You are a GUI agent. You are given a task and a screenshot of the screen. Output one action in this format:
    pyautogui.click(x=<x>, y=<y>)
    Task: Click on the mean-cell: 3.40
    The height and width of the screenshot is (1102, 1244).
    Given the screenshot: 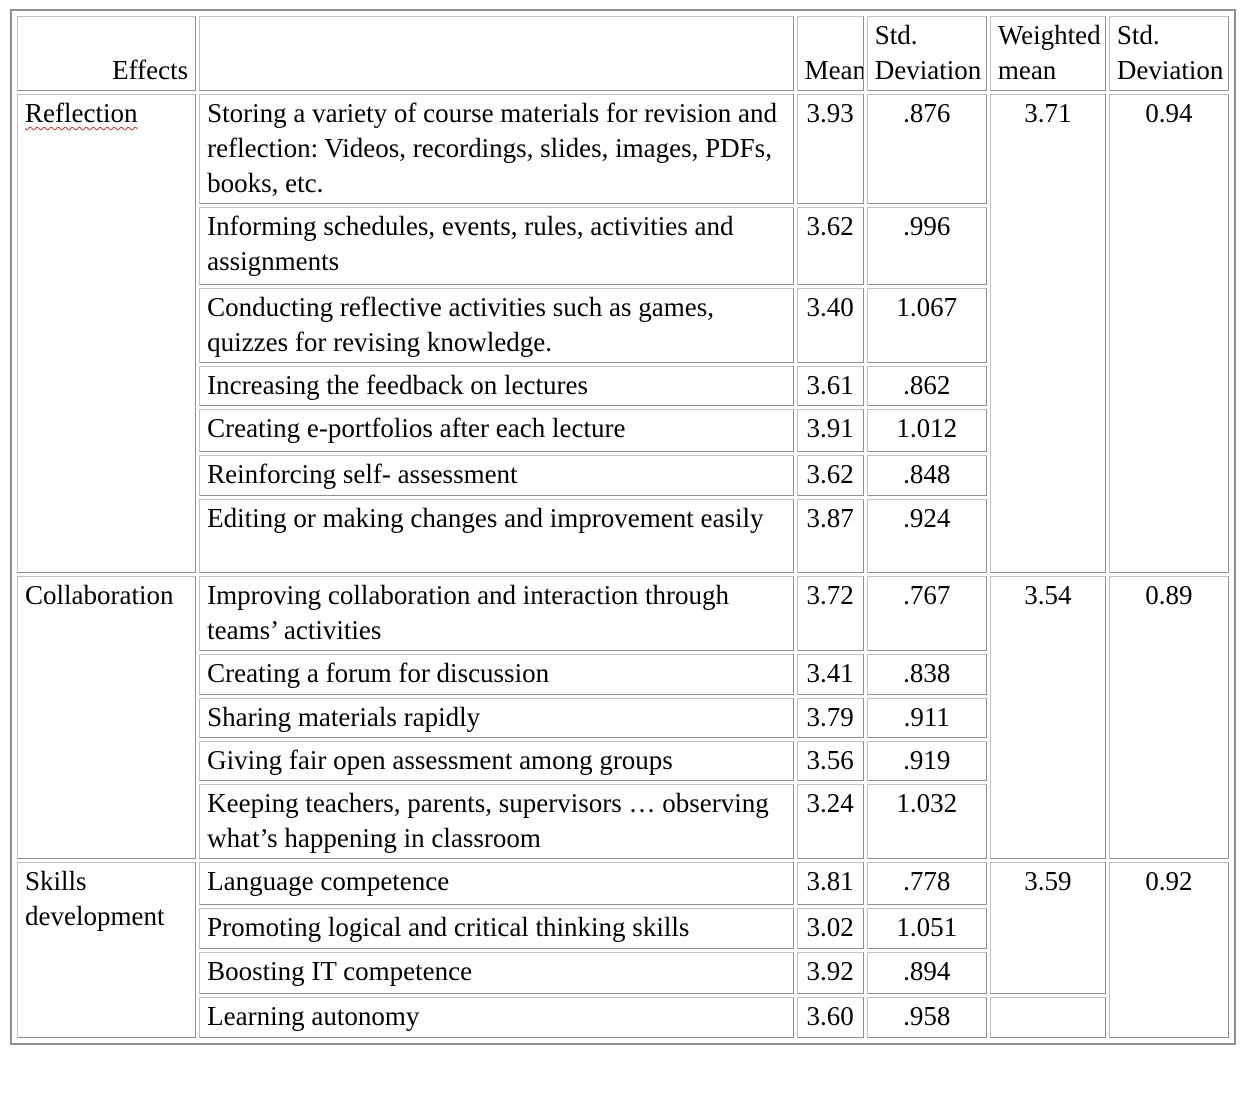 What is the action you would take?
    pyautogui.click(x=830, y=325)
    